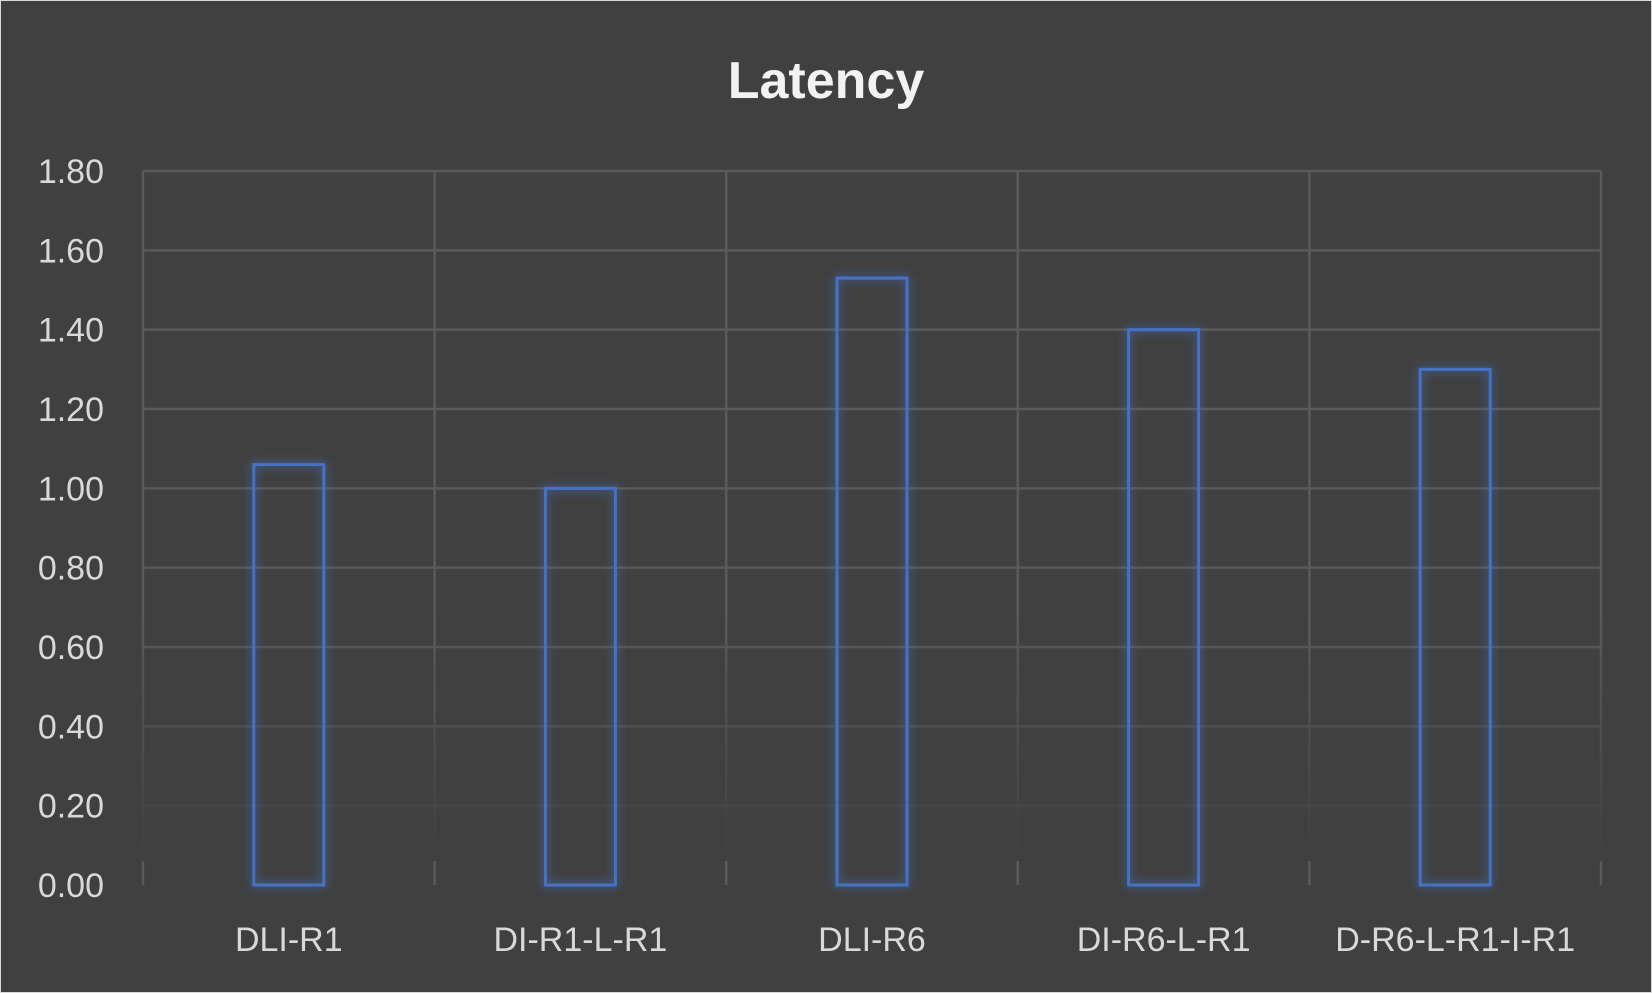  Describe the element at coordinates (872, 940) in the screenshot. I see `x-tick-label: DLI-R6` at that location.